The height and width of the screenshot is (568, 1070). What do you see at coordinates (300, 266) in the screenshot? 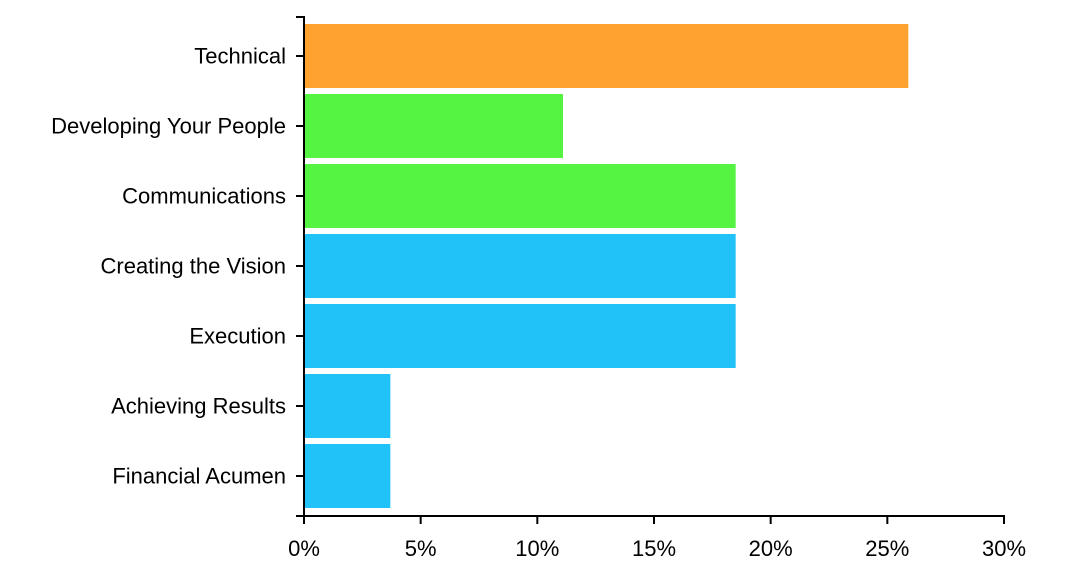
I see `y-axis-line` at bounding box center [300, 266].